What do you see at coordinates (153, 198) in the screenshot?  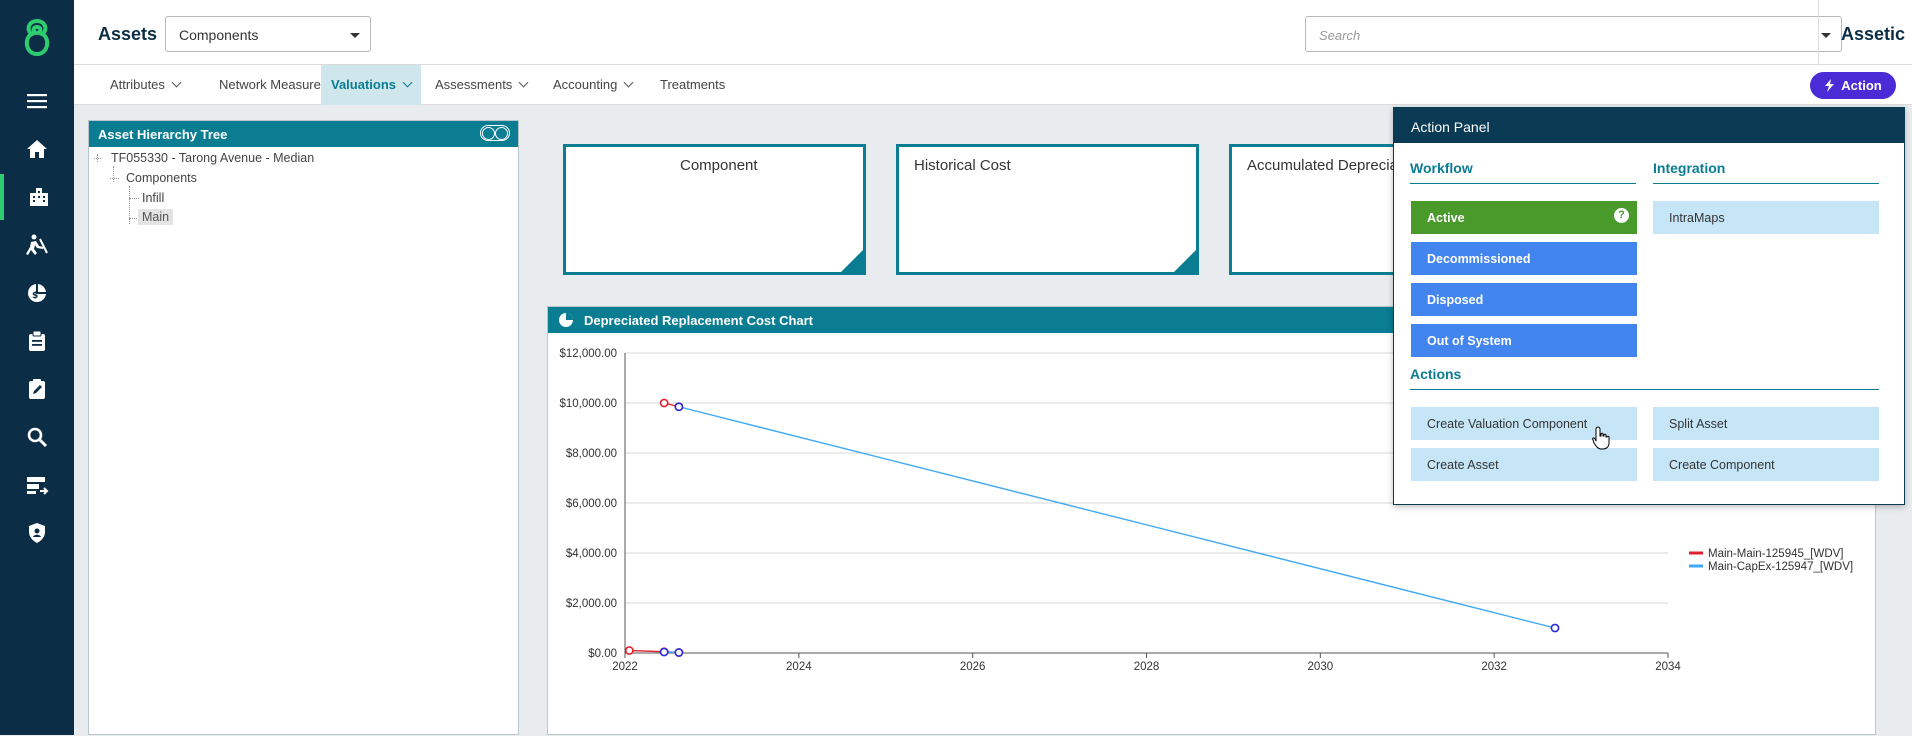 I see `tree-node-infill: Infill` at bounding box center [153, 198].